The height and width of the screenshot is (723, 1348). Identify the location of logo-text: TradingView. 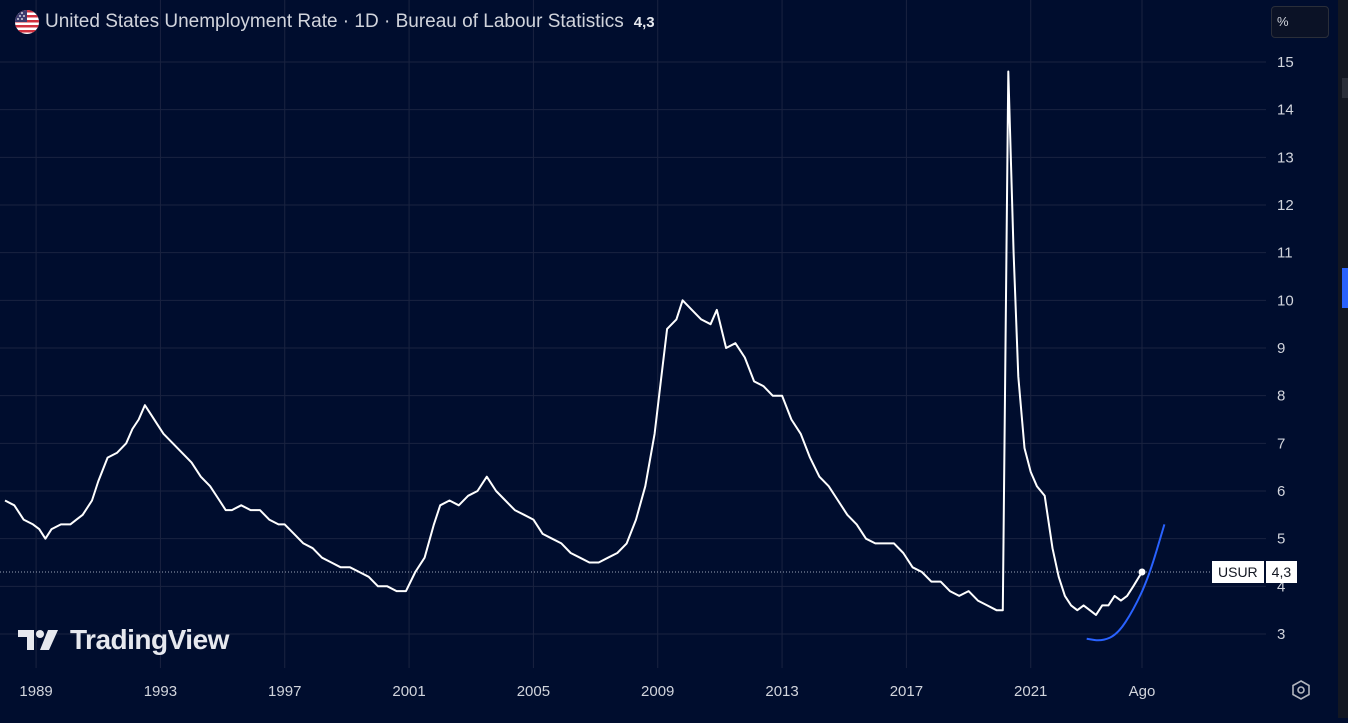
(149, 639).